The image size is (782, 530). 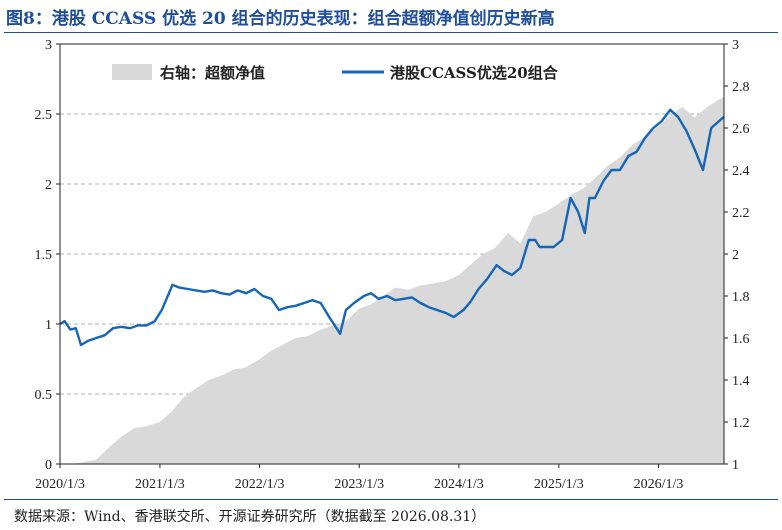 What do you see at coordinates (735, 465) in the screenshot?
I see `right-tick-label-0: 1` at bounding box center [735, 465].